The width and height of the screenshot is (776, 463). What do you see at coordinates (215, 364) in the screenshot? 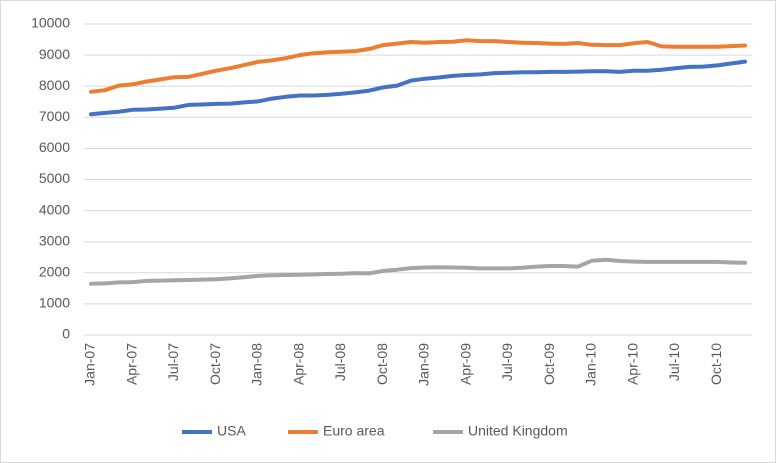
I see `x-tick-label: Oct-07` at bounding box center [215, 364].